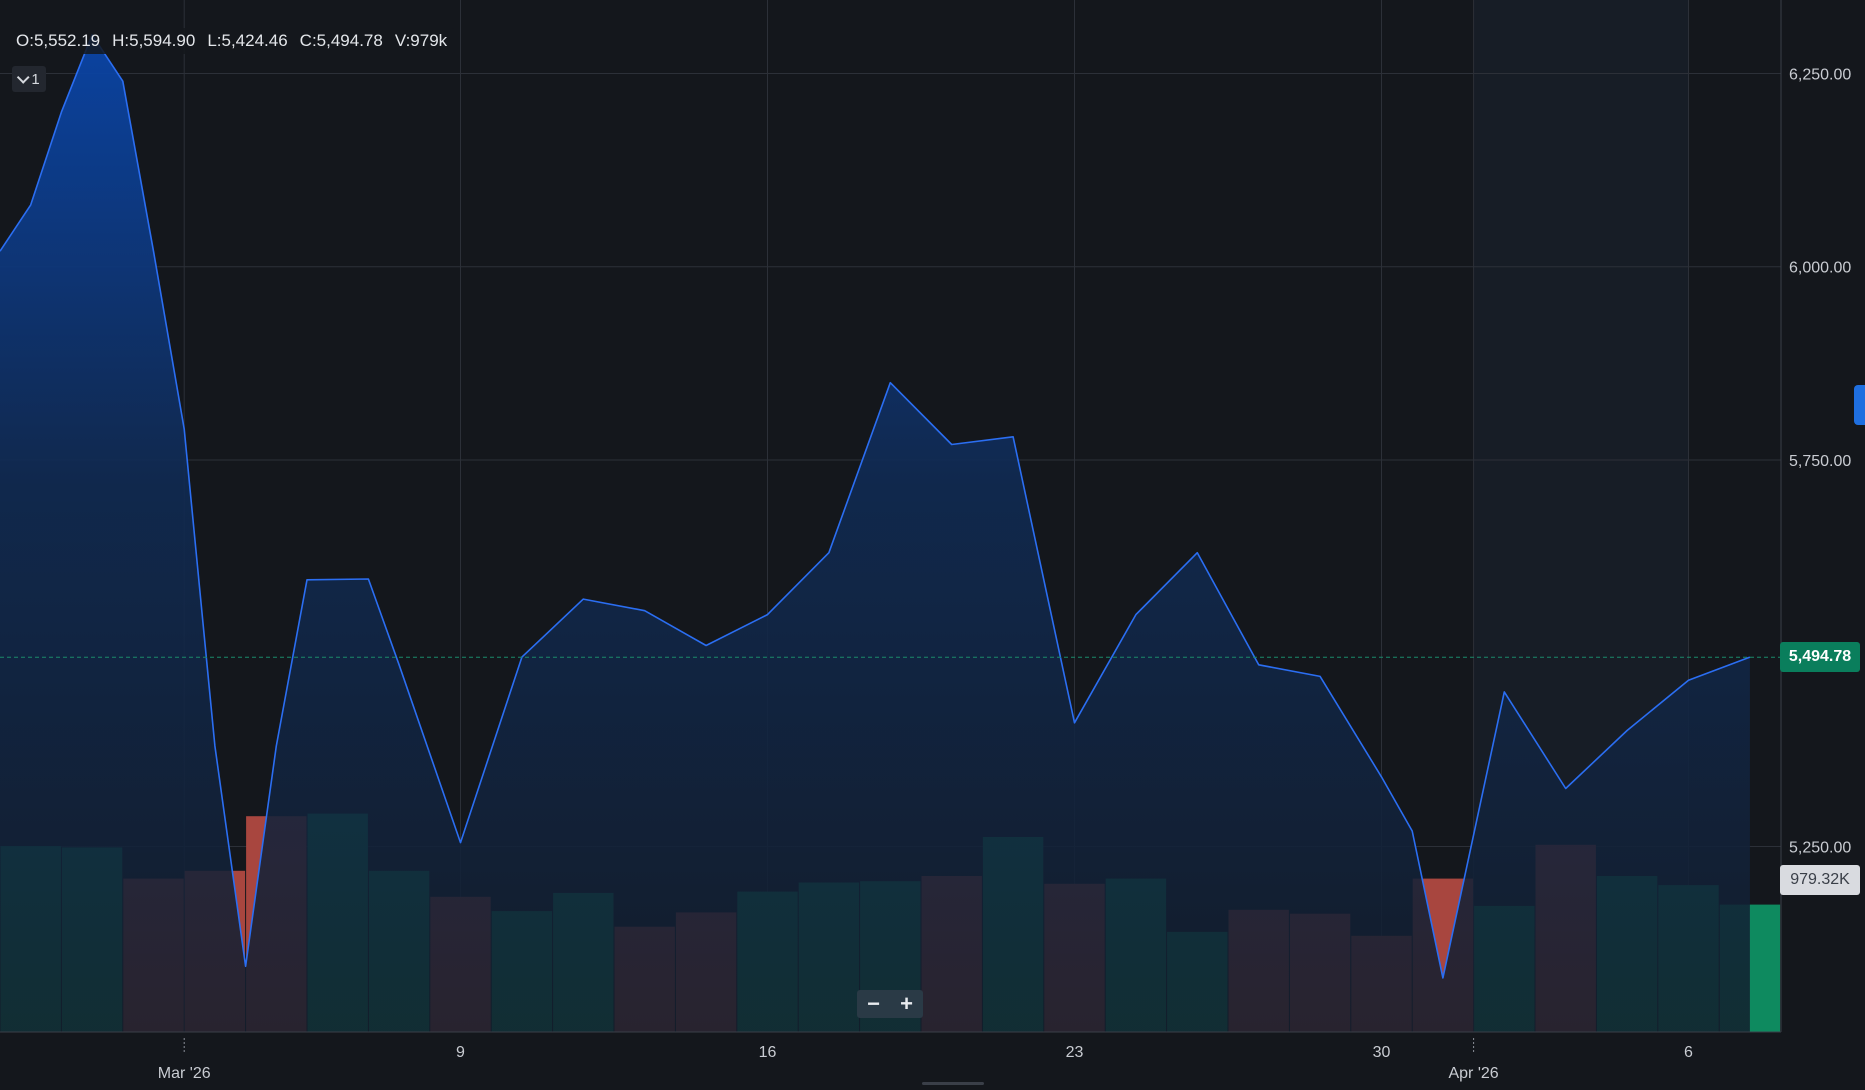 Image resolution: width=1865 pixels, height=1090 pixels. Describe the element at coordinates (906, 1003) in the screenshot. I see `zoom-in-button: +` at that location.